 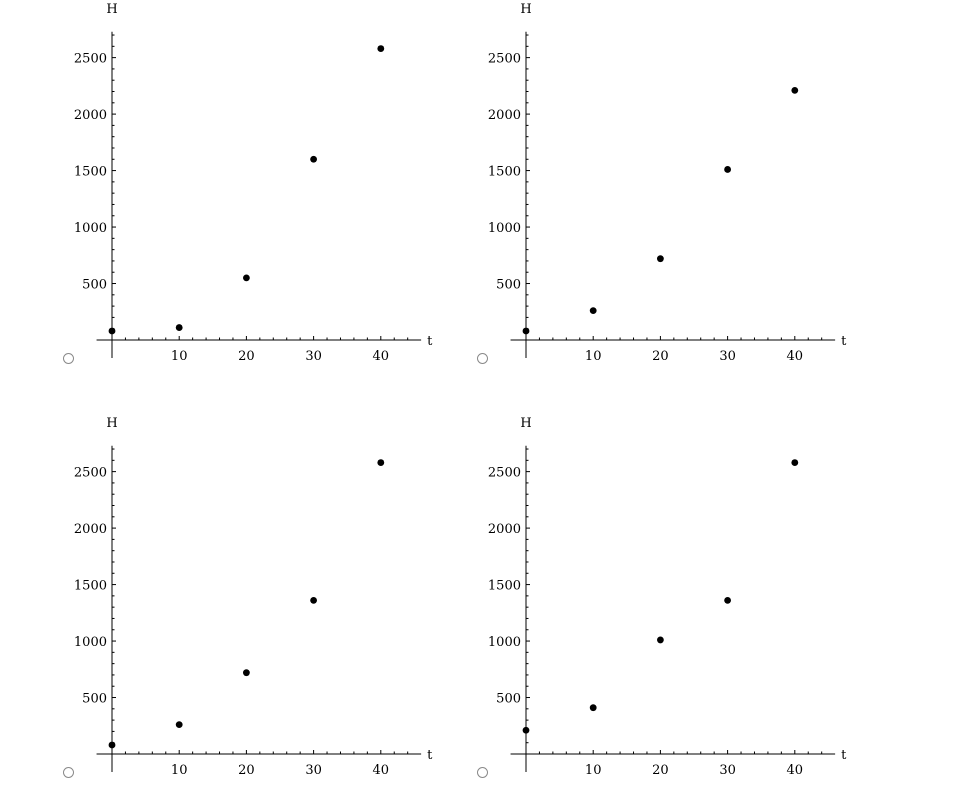 What do you see at coordinates (482, 772) in the screenshot?
I see `option-4-radio` at bounding box center [482, 772].